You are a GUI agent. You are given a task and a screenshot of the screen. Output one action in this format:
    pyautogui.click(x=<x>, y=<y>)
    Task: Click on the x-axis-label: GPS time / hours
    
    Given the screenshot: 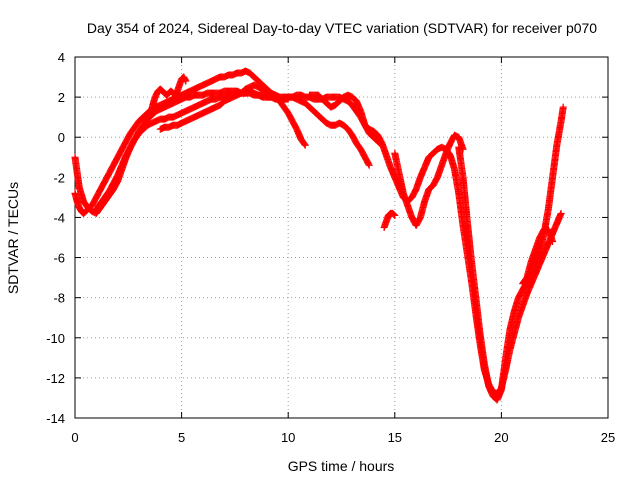 What is the action you would take?
    pyautogui.click(x=341, y=466)
    